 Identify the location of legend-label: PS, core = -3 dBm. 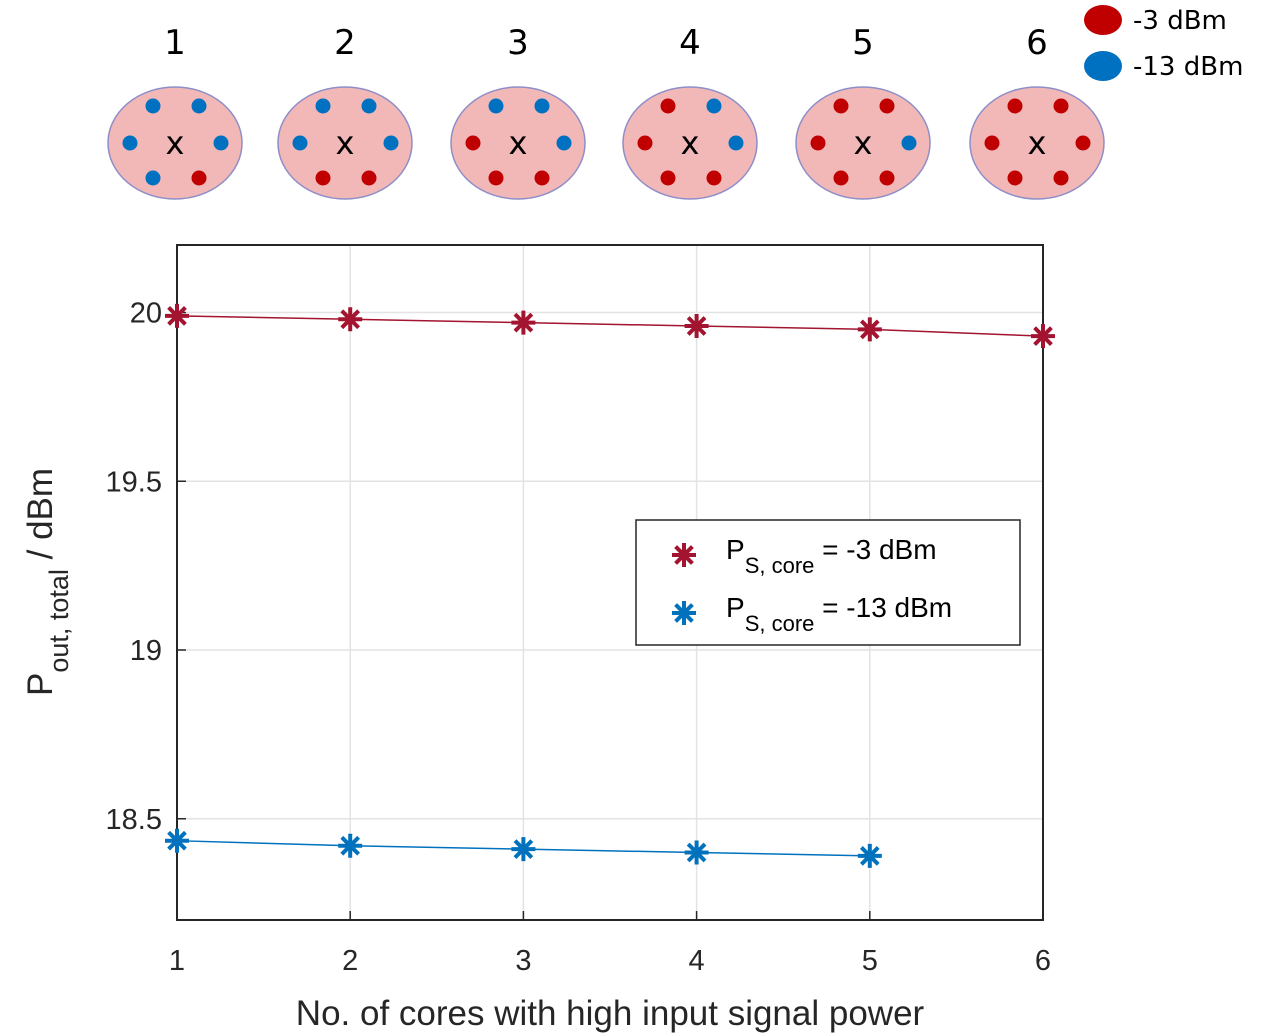
(831, 556).